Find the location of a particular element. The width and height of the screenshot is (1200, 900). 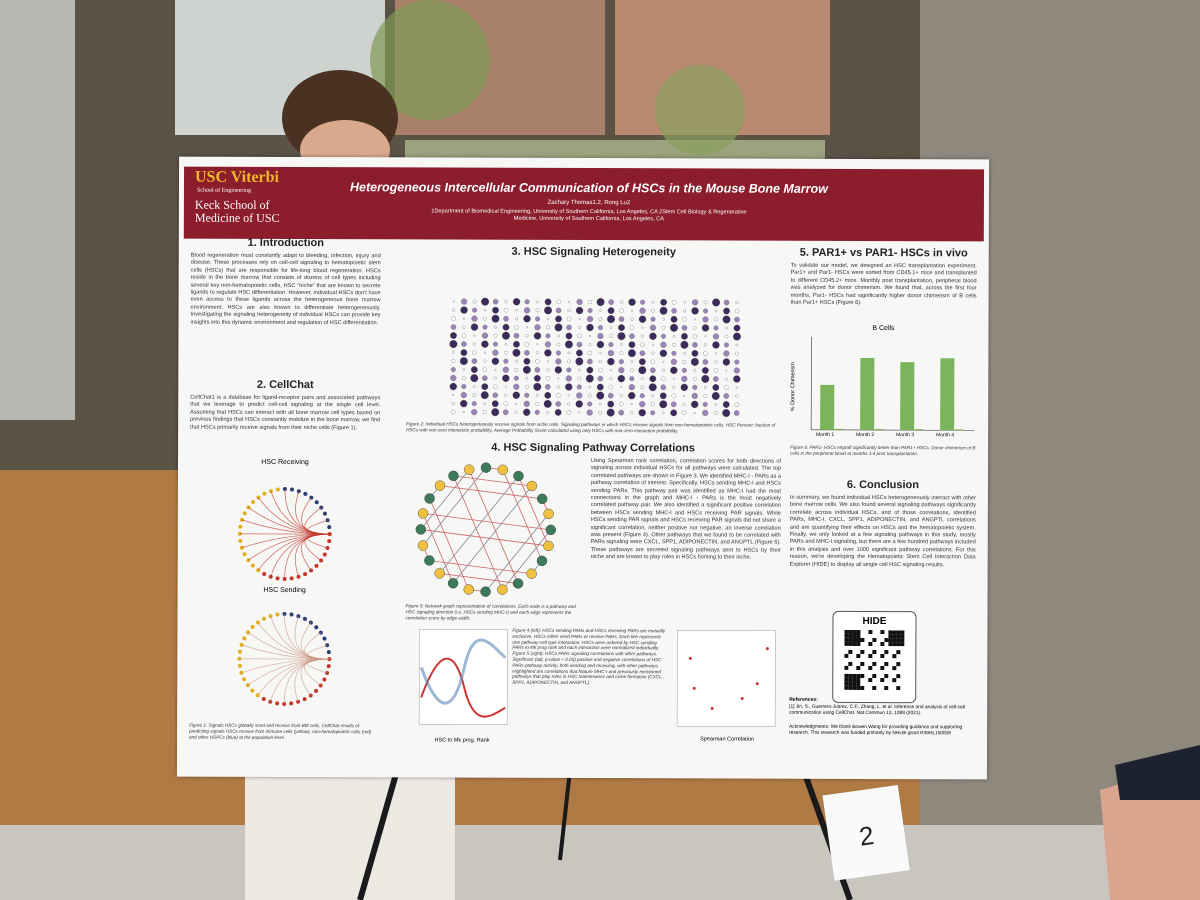

figure-title: HSC Receiving is located at coordinates (285, 462).